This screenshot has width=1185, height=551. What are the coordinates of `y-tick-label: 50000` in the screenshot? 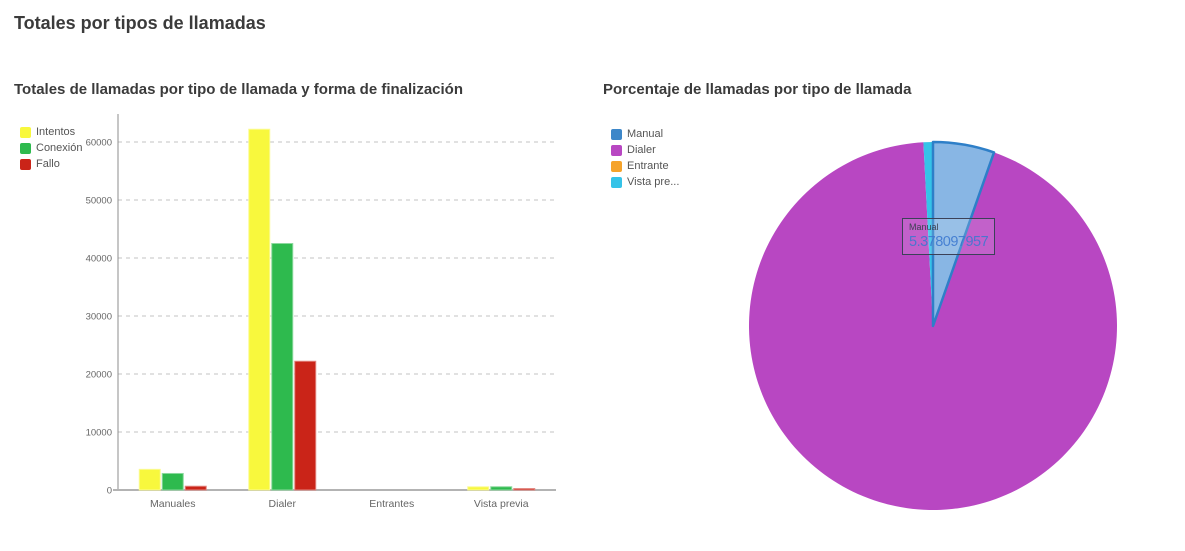 It's located at (99, 201).